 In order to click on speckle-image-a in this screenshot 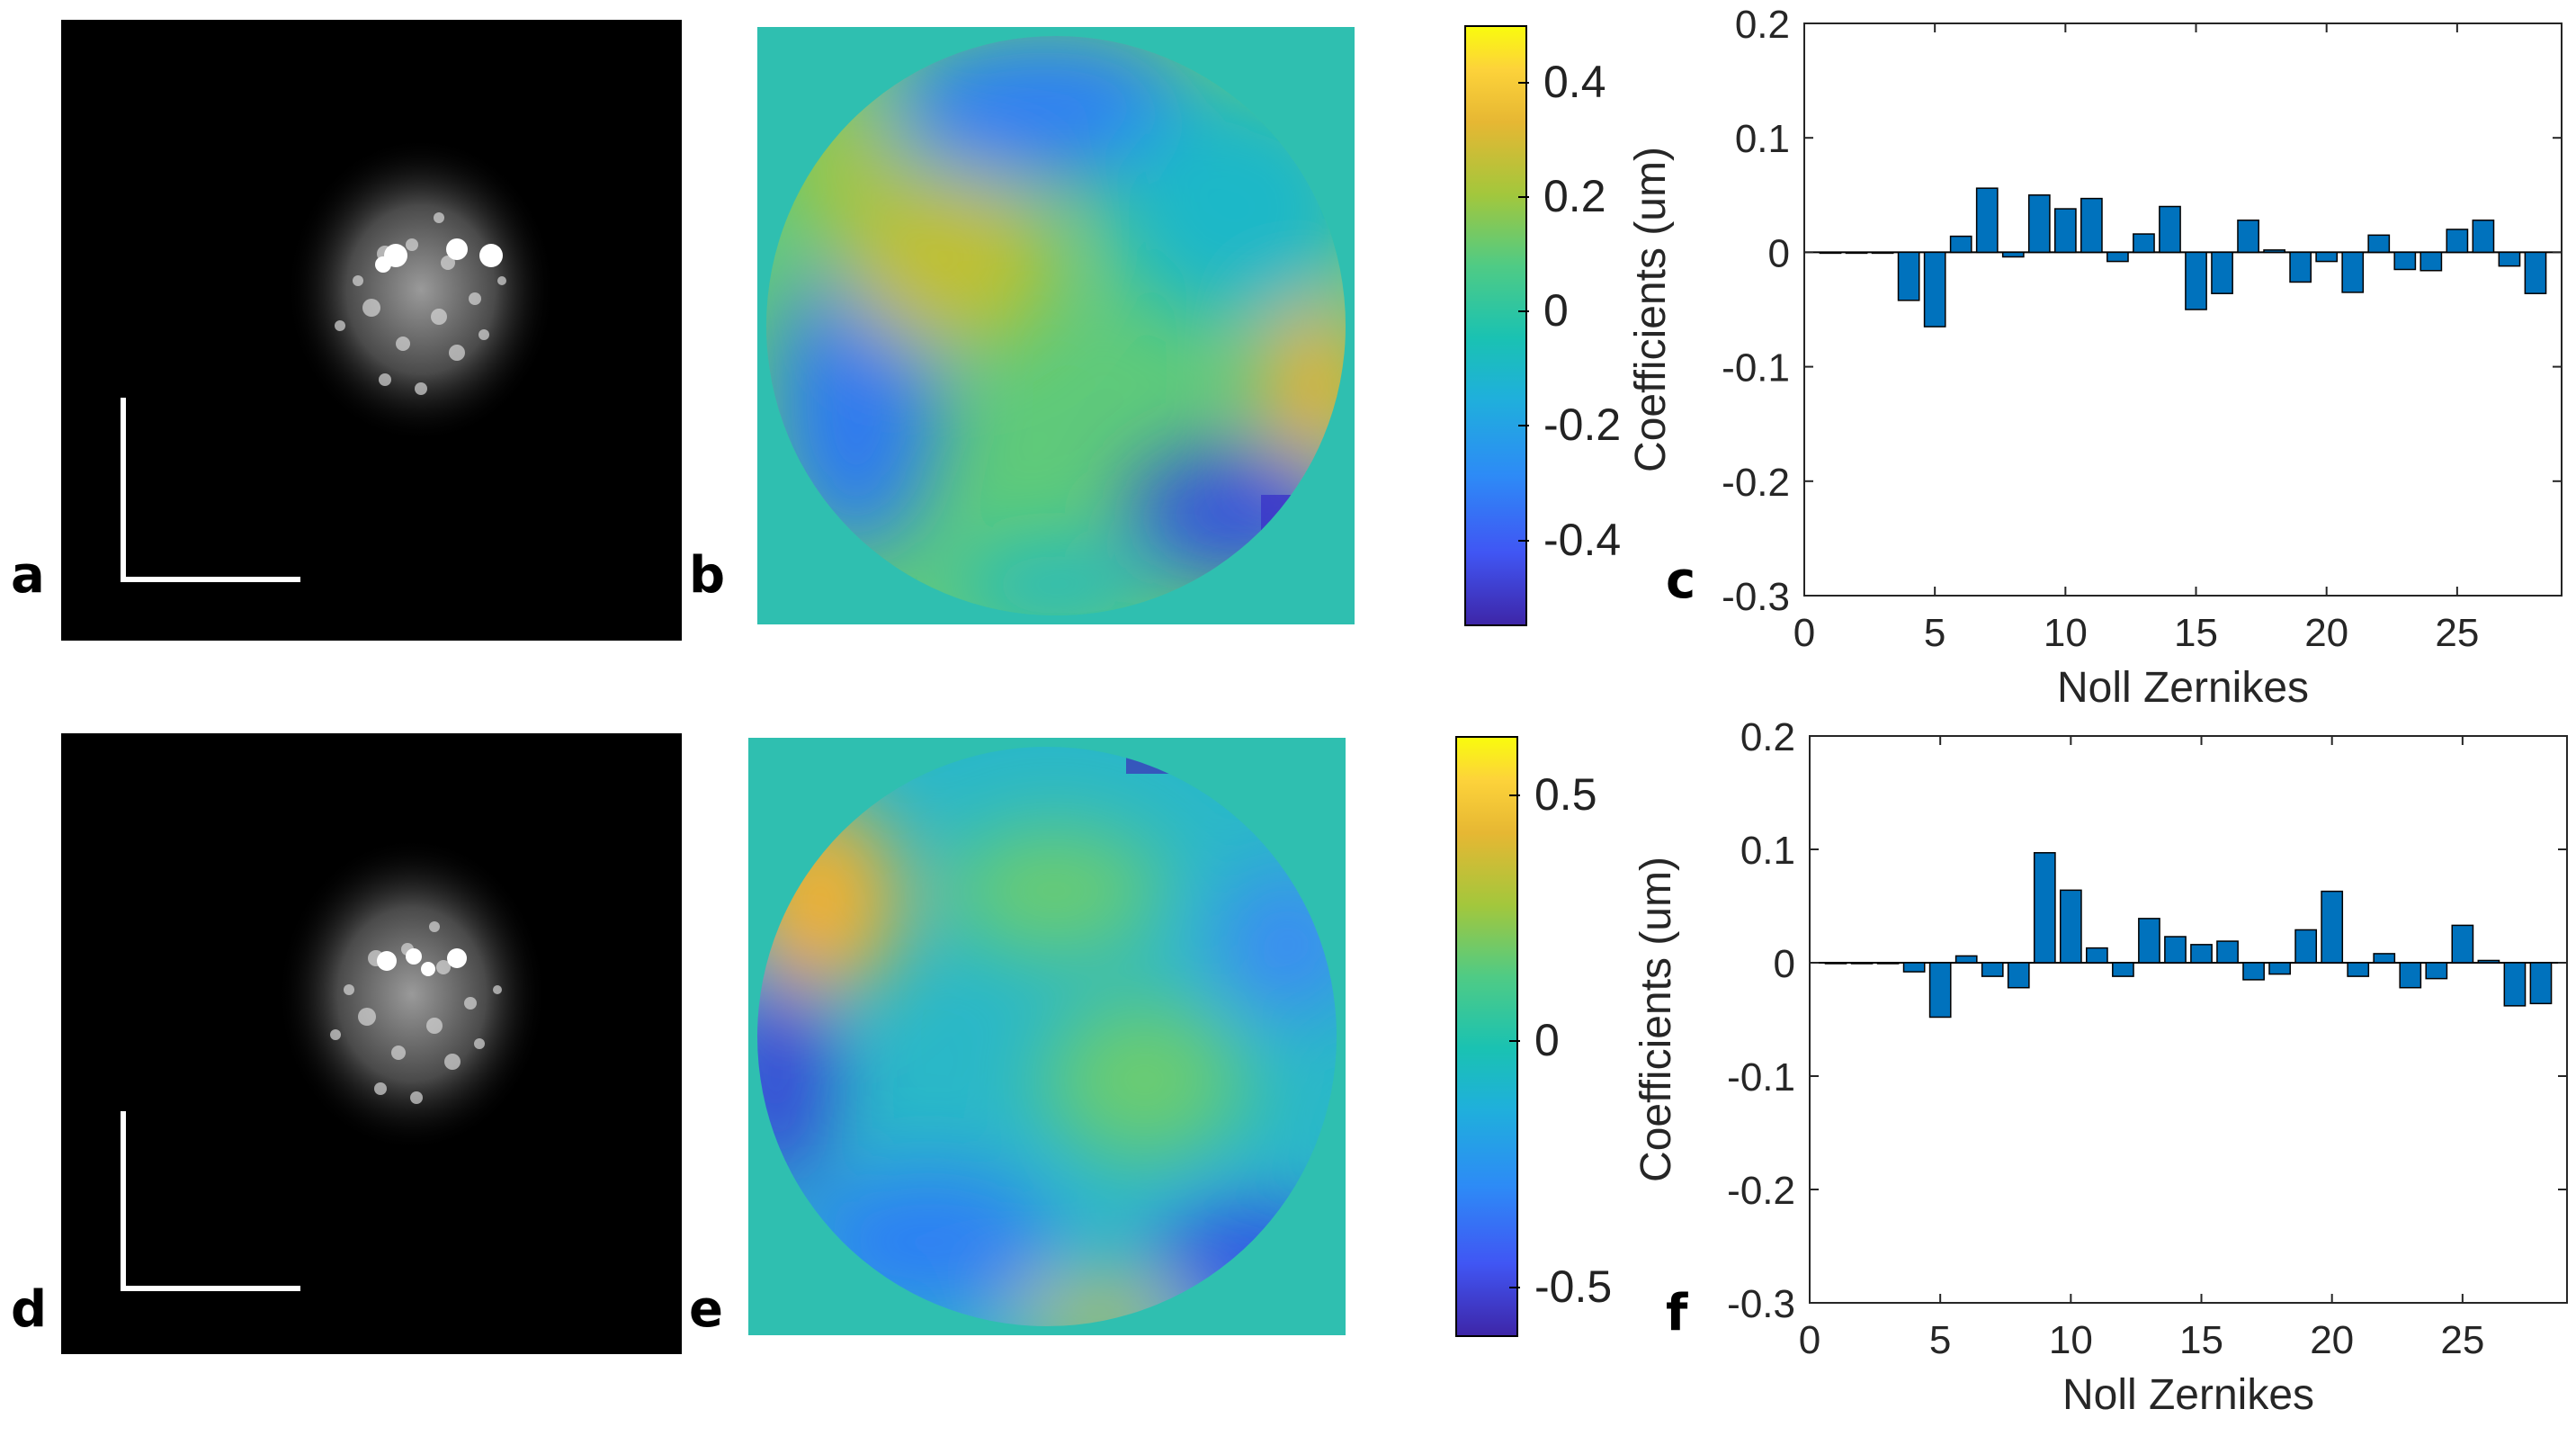, I will do `click(371, 330)`.